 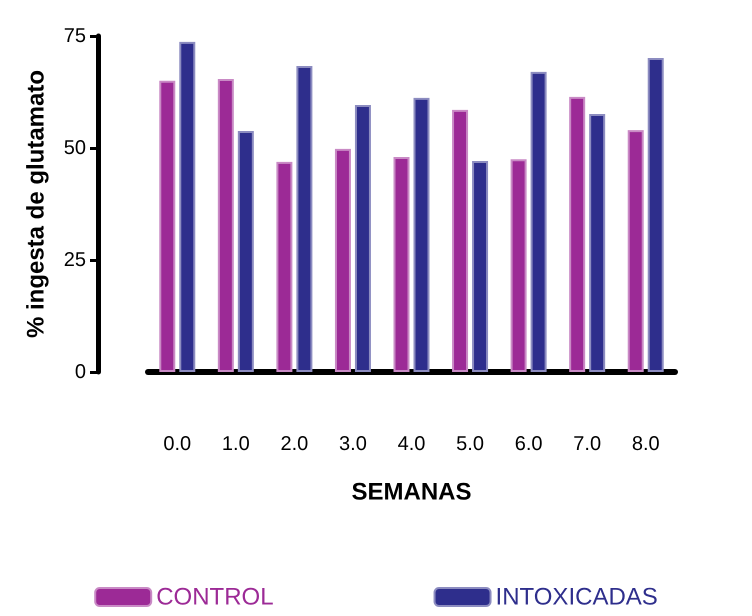 What do you see at coordinates (528, 444) in the screenshot?
I see `x-tick-label: 6.0` at bounding box center [528, 444].